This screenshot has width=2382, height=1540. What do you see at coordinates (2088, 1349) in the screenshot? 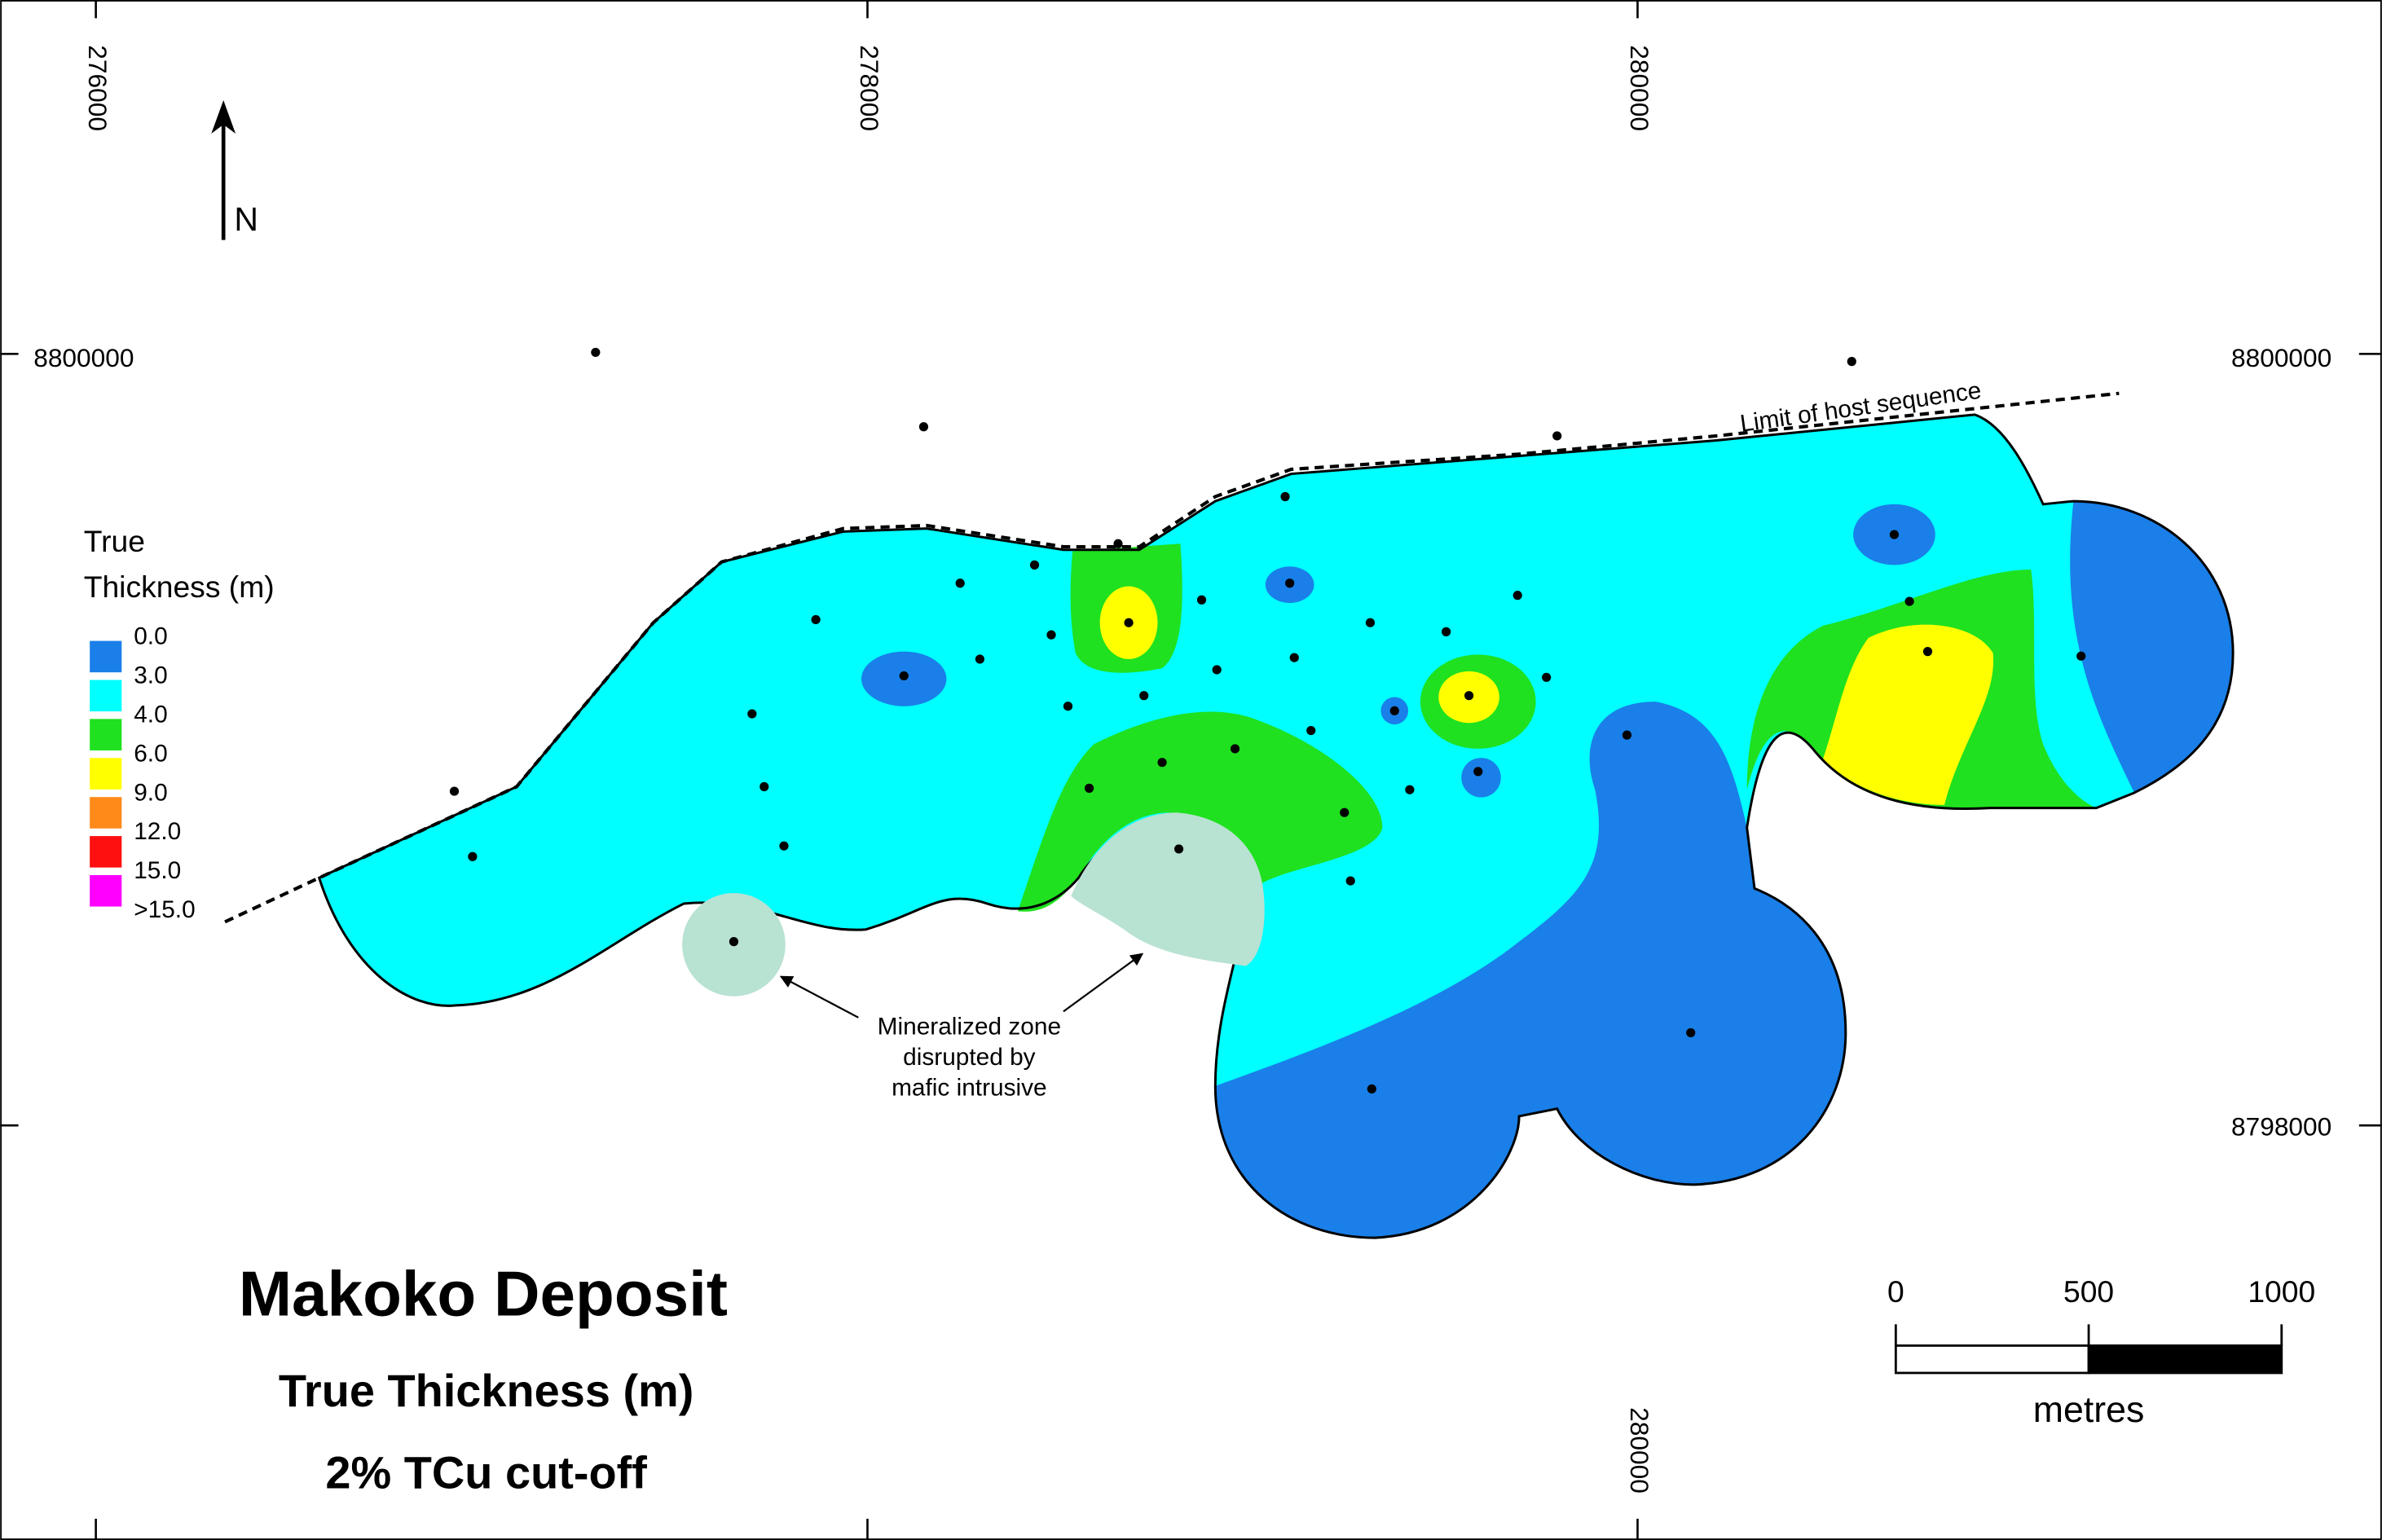
I see `scale-bar` at bounding box center [2088, 1349].